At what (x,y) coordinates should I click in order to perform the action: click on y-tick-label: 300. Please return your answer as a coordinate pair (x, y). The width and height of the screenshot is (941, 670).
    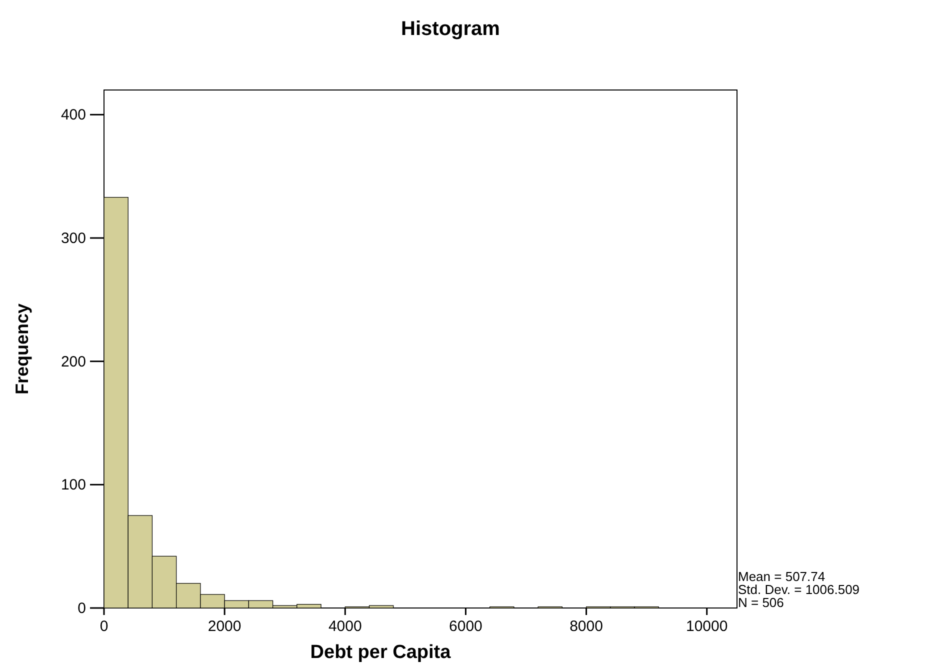
    Looking at the image, I should click on (73, 238).